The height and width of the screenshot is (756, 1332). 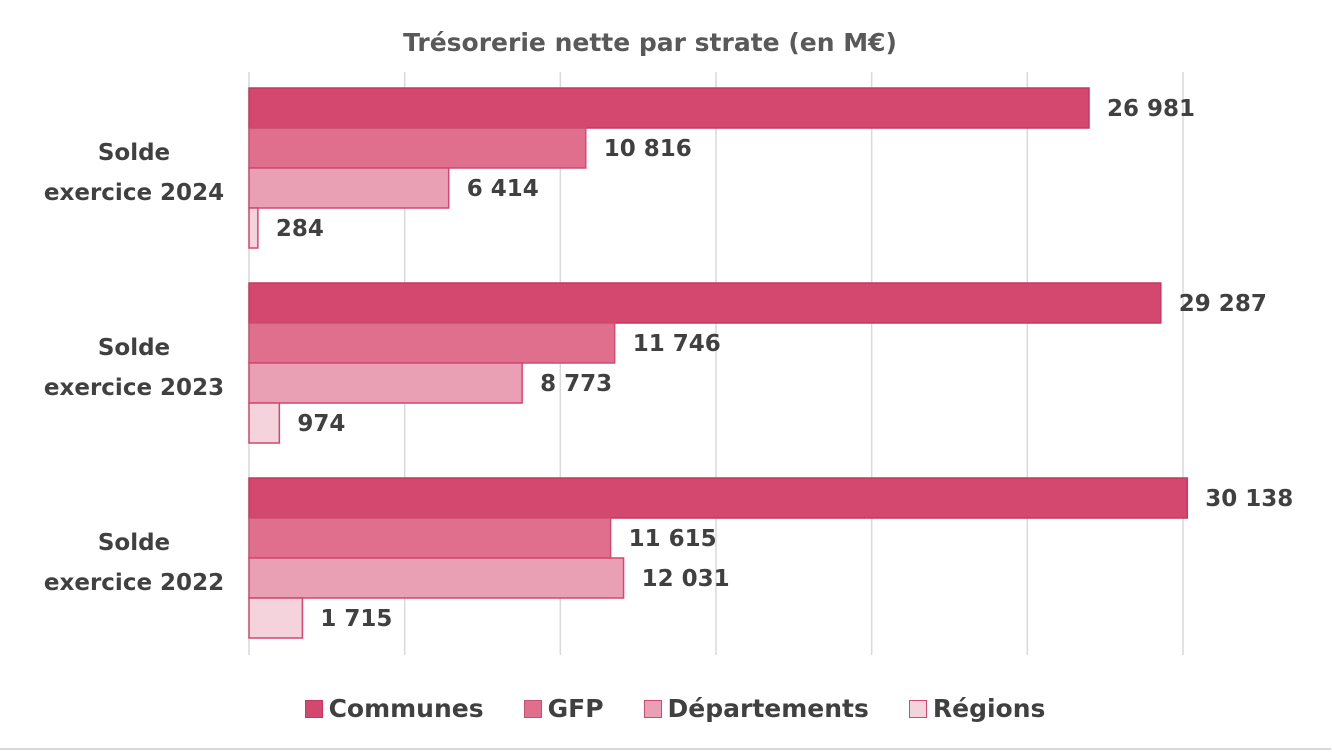 What do you see at coordinates (300, 229) in the screenshot?
I see `data-label: 284` at bounding box center [300, 229].